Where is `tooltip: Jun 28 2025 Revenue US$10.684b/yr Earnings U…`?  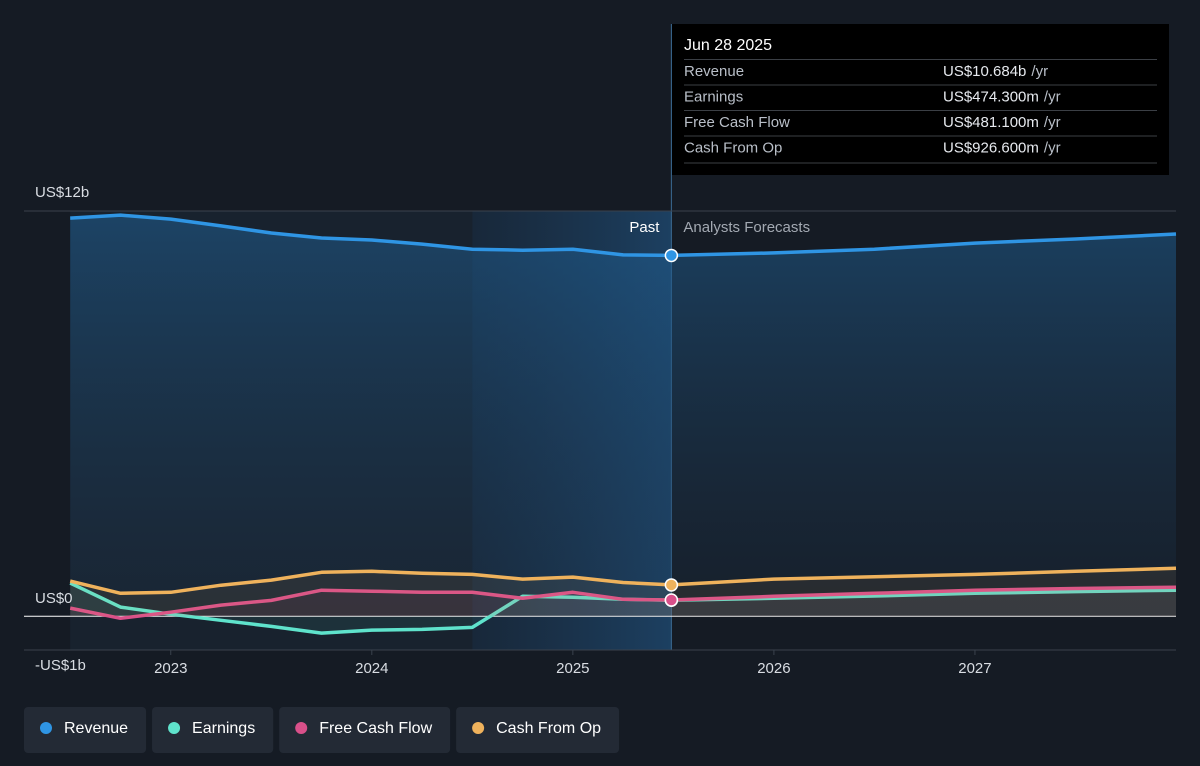 tooltip: Jun 28 2025 Revenue US$10.684b/yr Earnings U… is located at coordinates (920, 99).